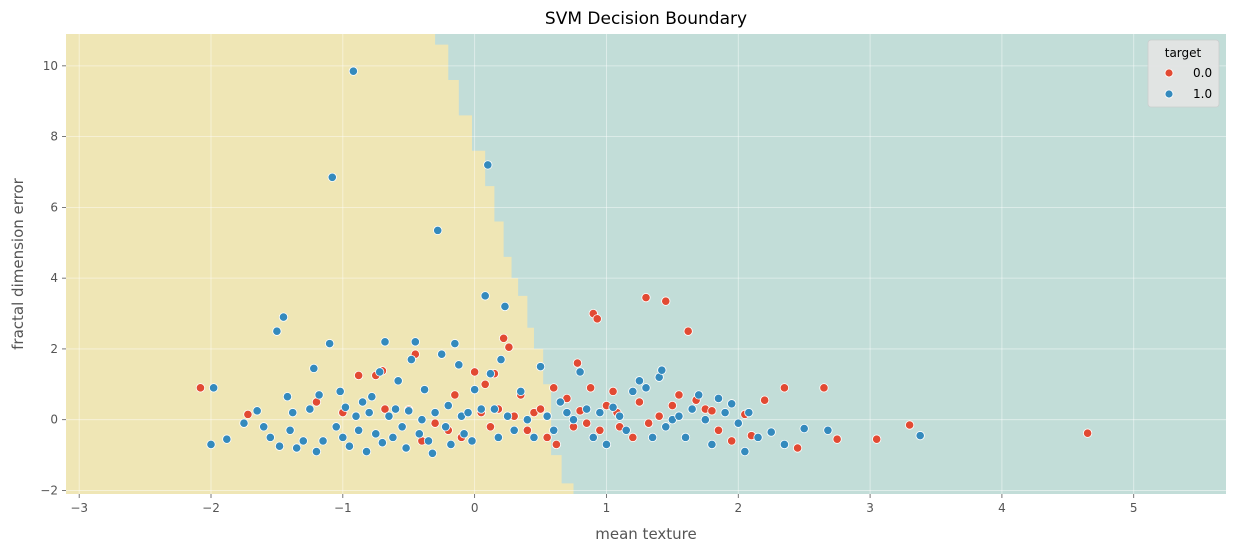 The width and height of the screenshot is (1236, 552). What do you see at coordinates (54, 207) in the screenshot?
I see `y-tick-label: 6` at bounding box center [54, 207].